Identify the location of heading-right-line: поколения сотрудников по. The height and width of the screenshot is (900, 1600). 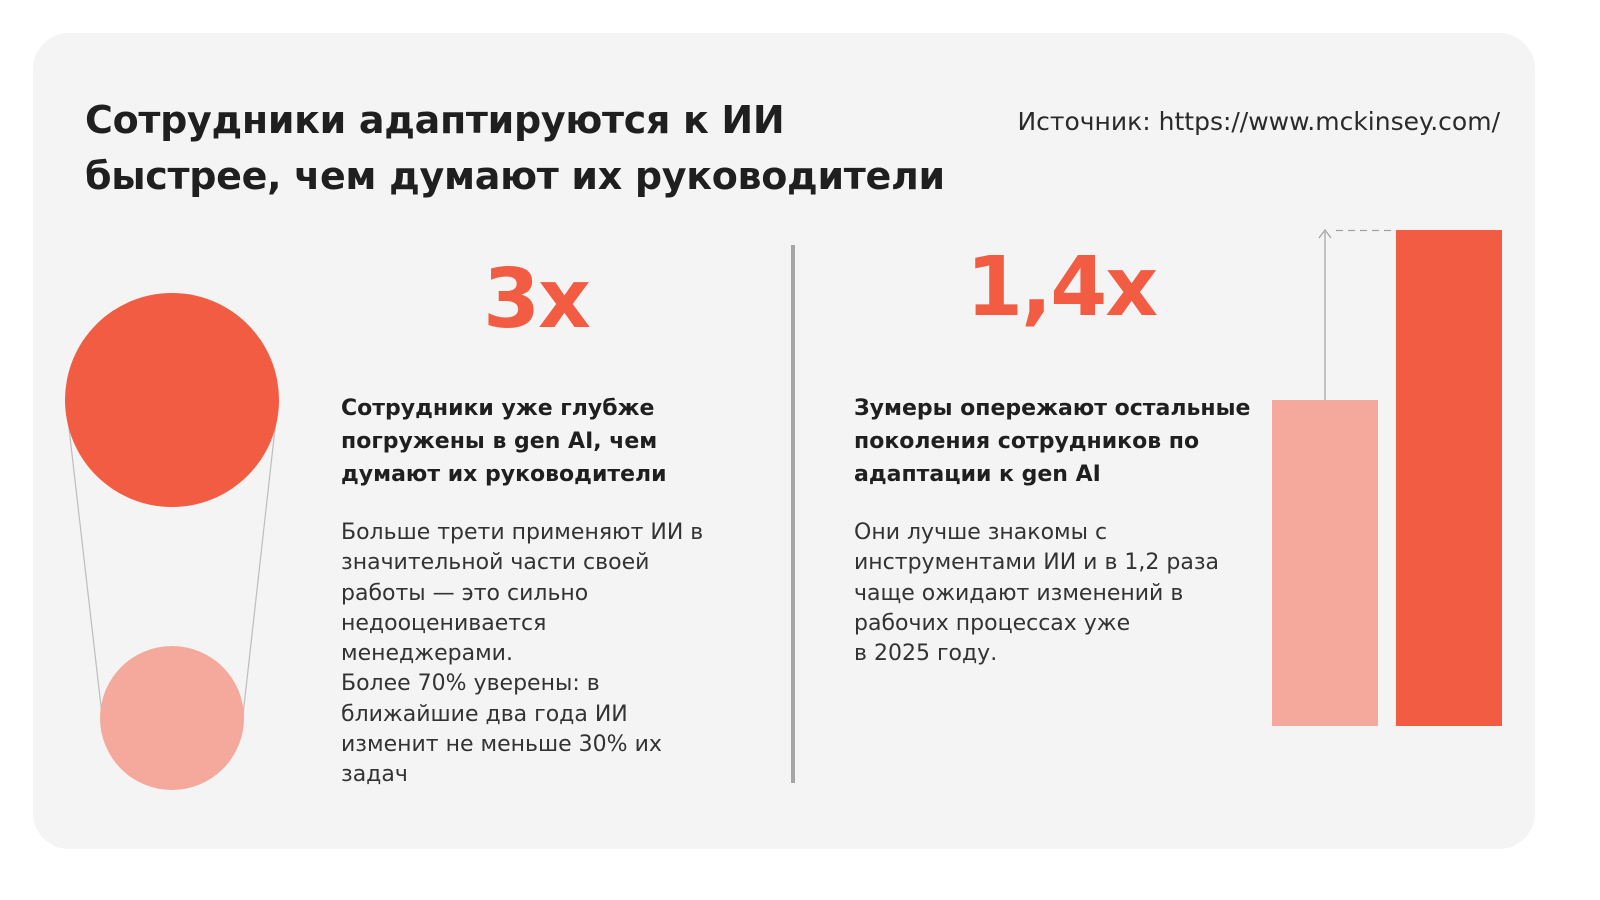
(1027, 441).